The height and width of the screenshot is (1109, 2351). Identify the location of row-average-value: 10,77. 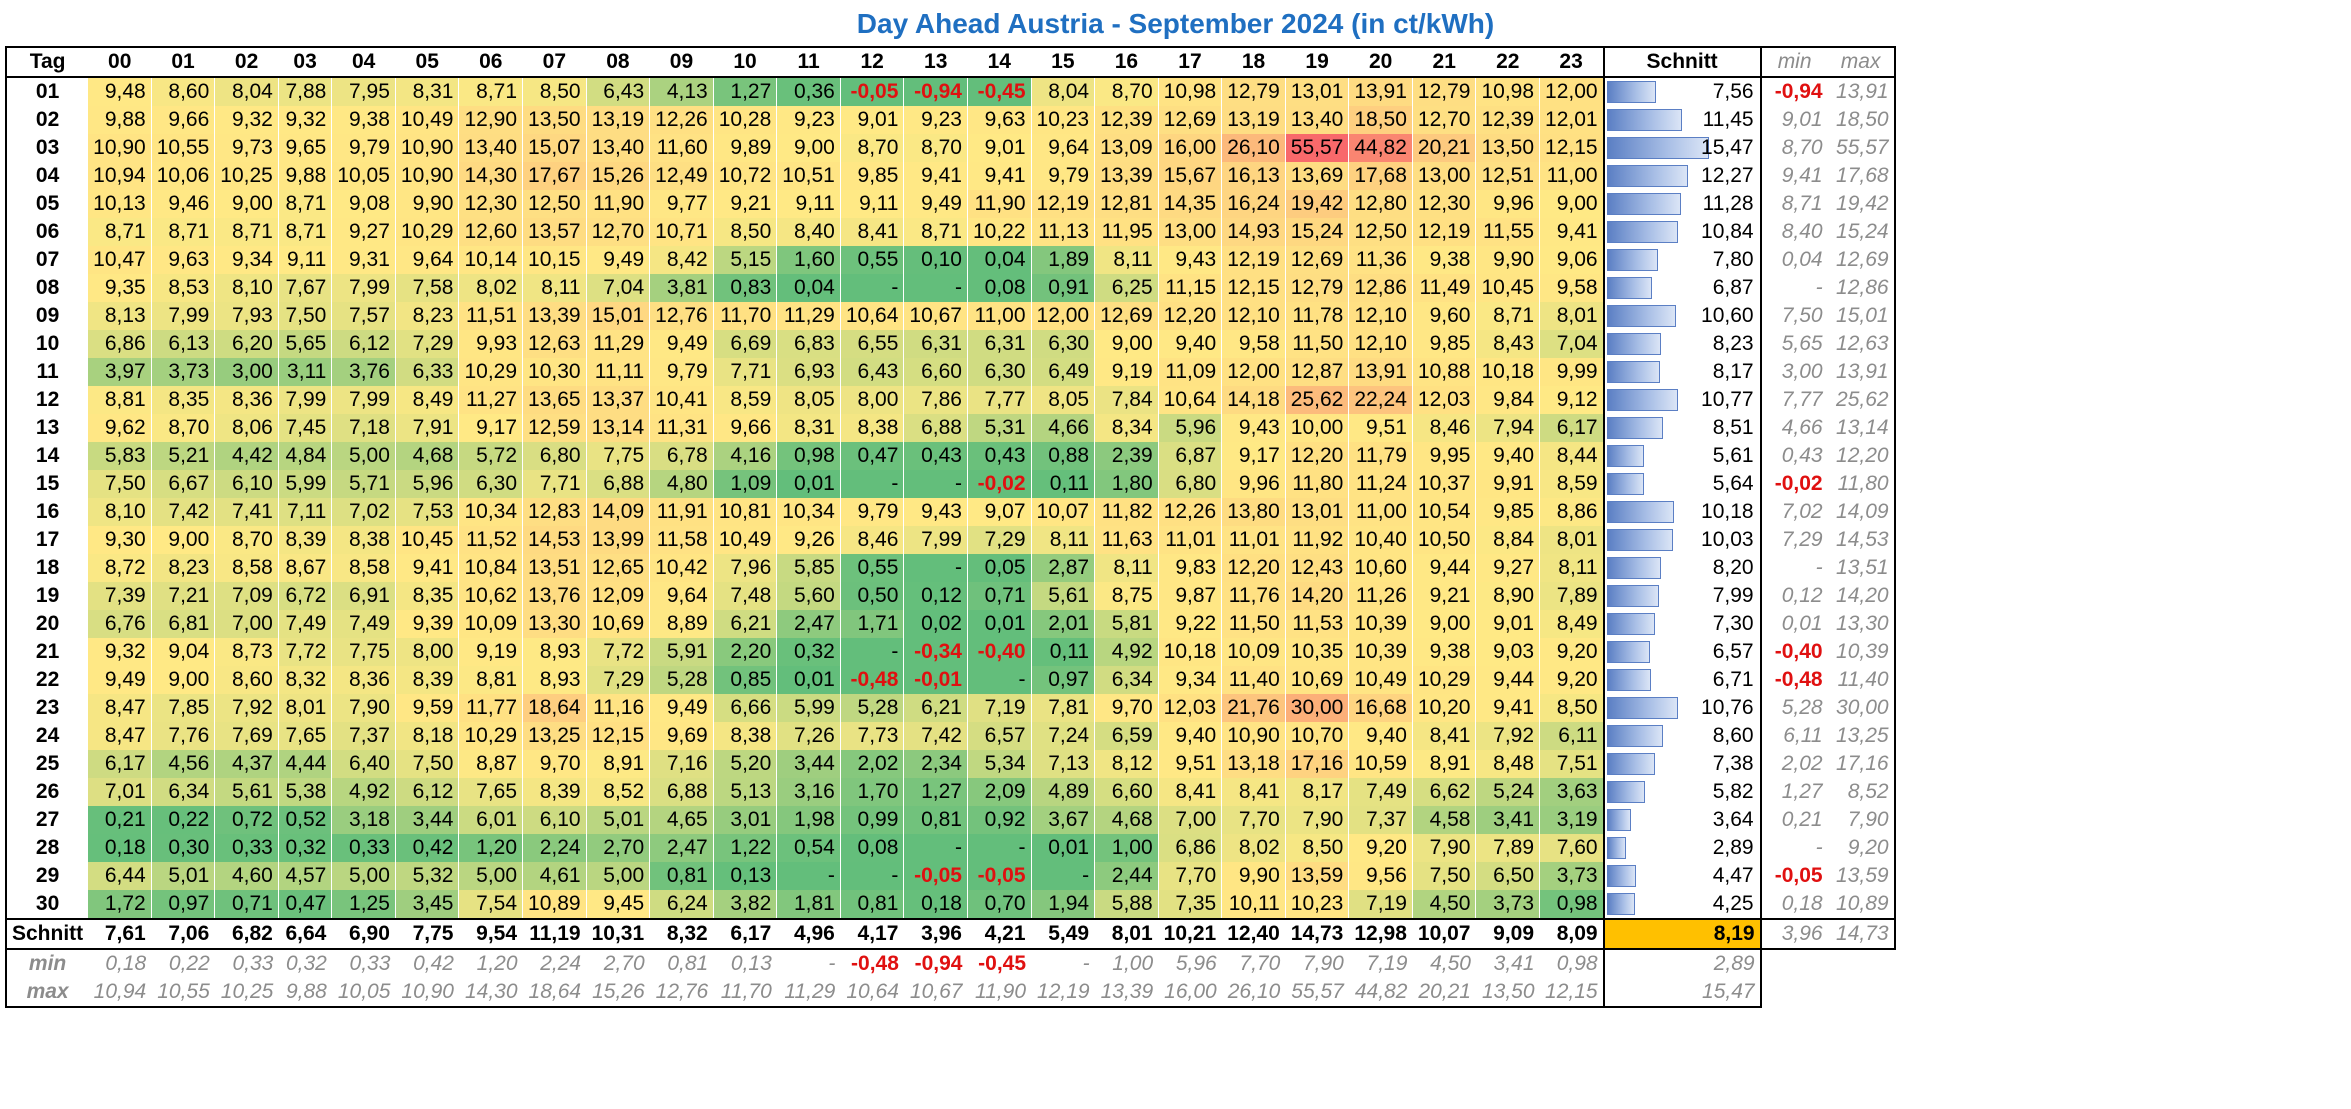
(1727, 399).